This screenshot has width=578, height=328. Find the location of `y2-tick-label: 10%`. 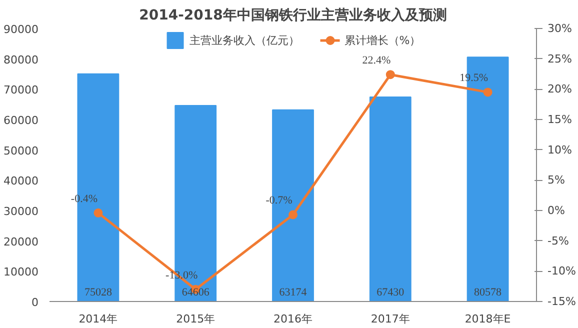

y2-tick-label: 10% is located at coordinates (560, 149).